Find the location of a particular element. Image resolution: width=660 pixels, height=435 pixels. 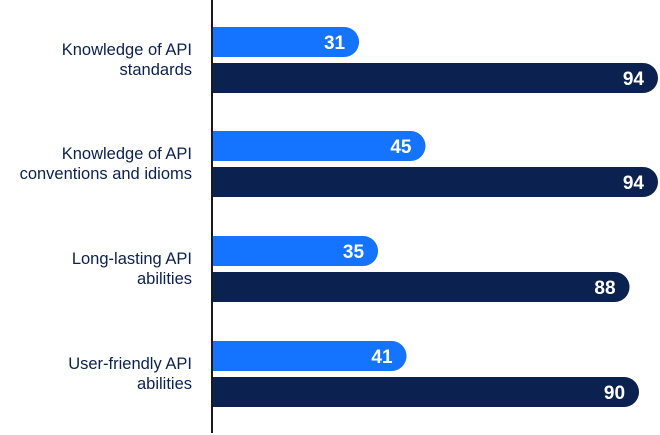

data-label: 45 is located at coordinates (401, 147).